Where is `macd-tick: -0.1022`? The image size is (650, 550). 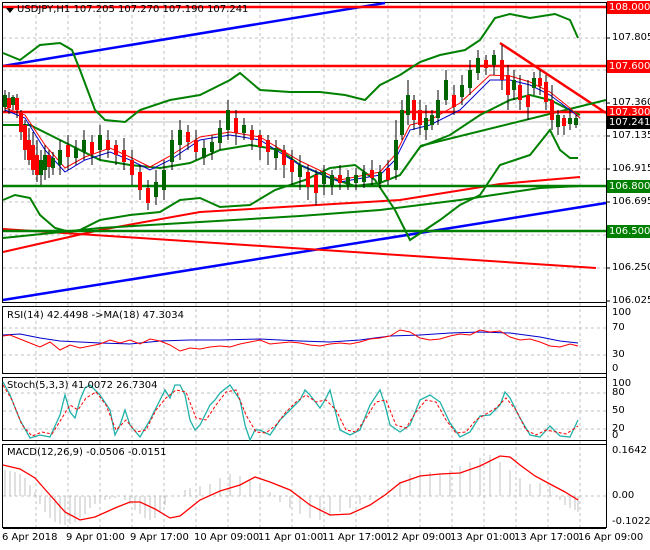 macd-tick: -0.1022 is located at coordinates (631, 521).